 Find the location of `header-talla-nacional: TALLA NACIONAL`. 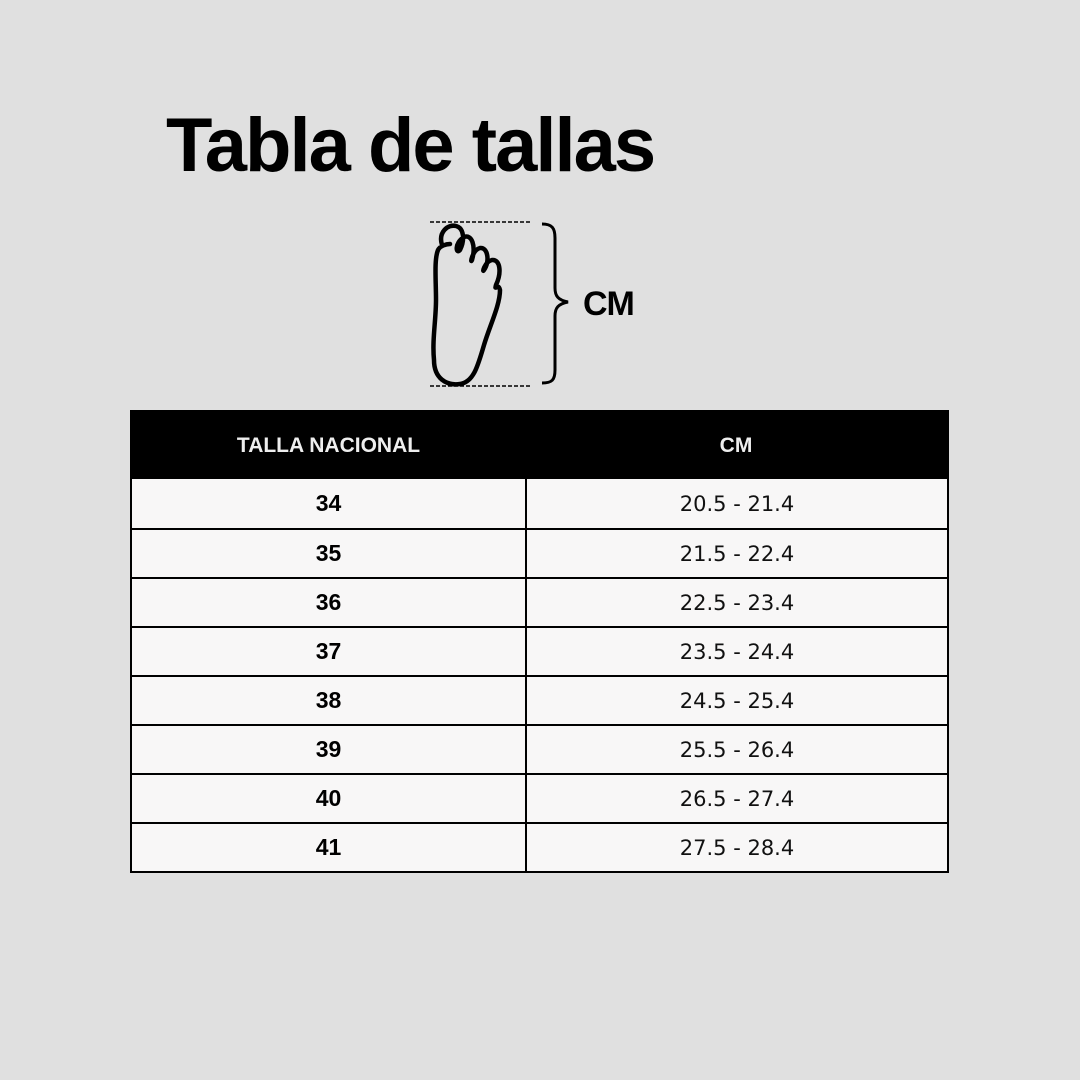

header-talla-nacional: TALLA NACIONAL is located at coordinates (328, 445).